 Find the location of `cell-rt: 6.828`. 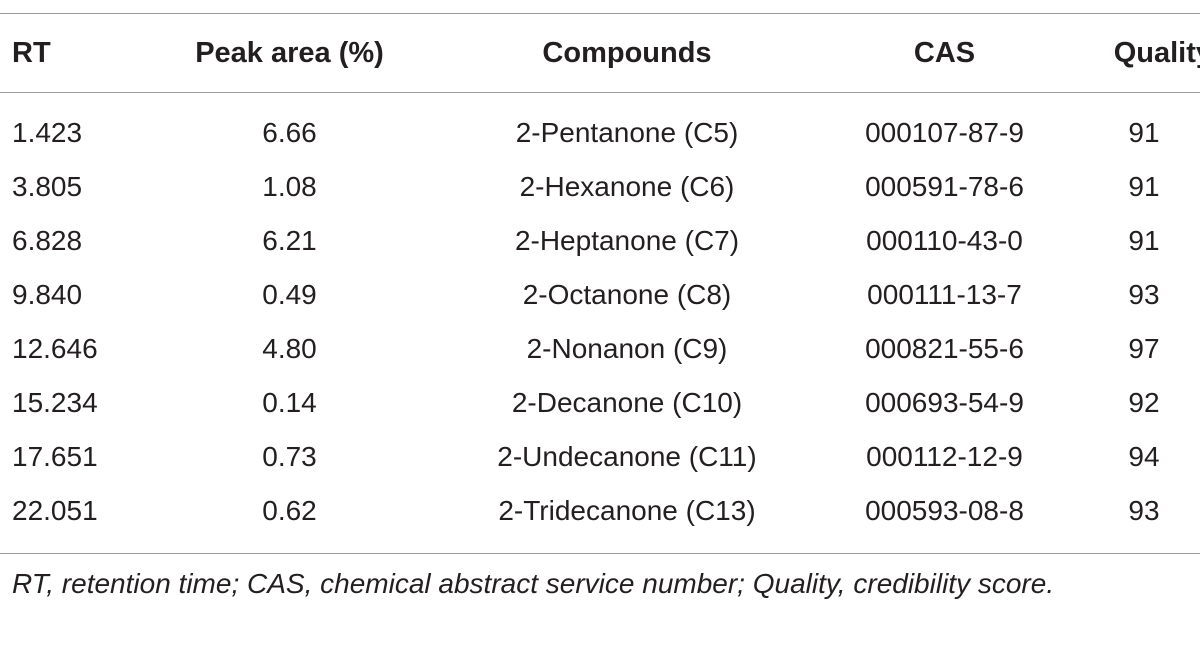

cell-rt: 6.828 is located at coordinates (47, 240).